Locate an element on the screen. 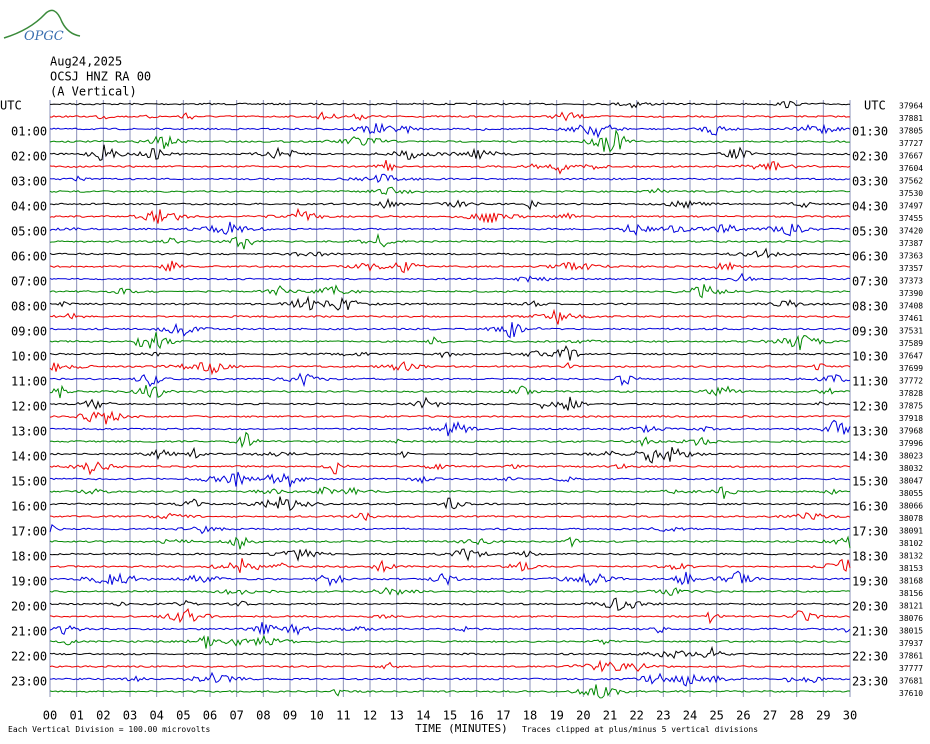  x-tick-label: 02 is located at coordinates (103, 716).